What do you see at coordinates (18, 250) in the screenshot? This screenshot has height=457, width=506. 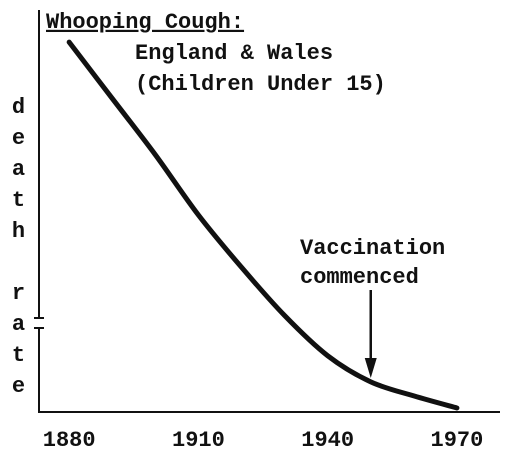 I see `y-axis-label: death rate` at bounding box center [18, 250].